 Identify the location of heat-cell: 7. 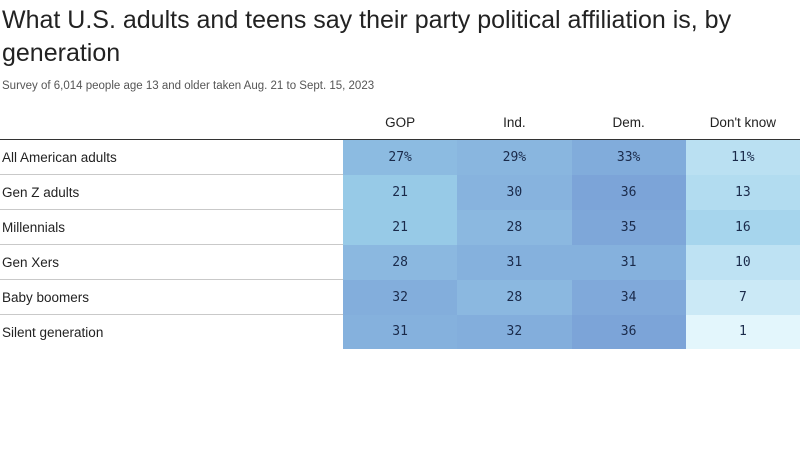
(742, 297).